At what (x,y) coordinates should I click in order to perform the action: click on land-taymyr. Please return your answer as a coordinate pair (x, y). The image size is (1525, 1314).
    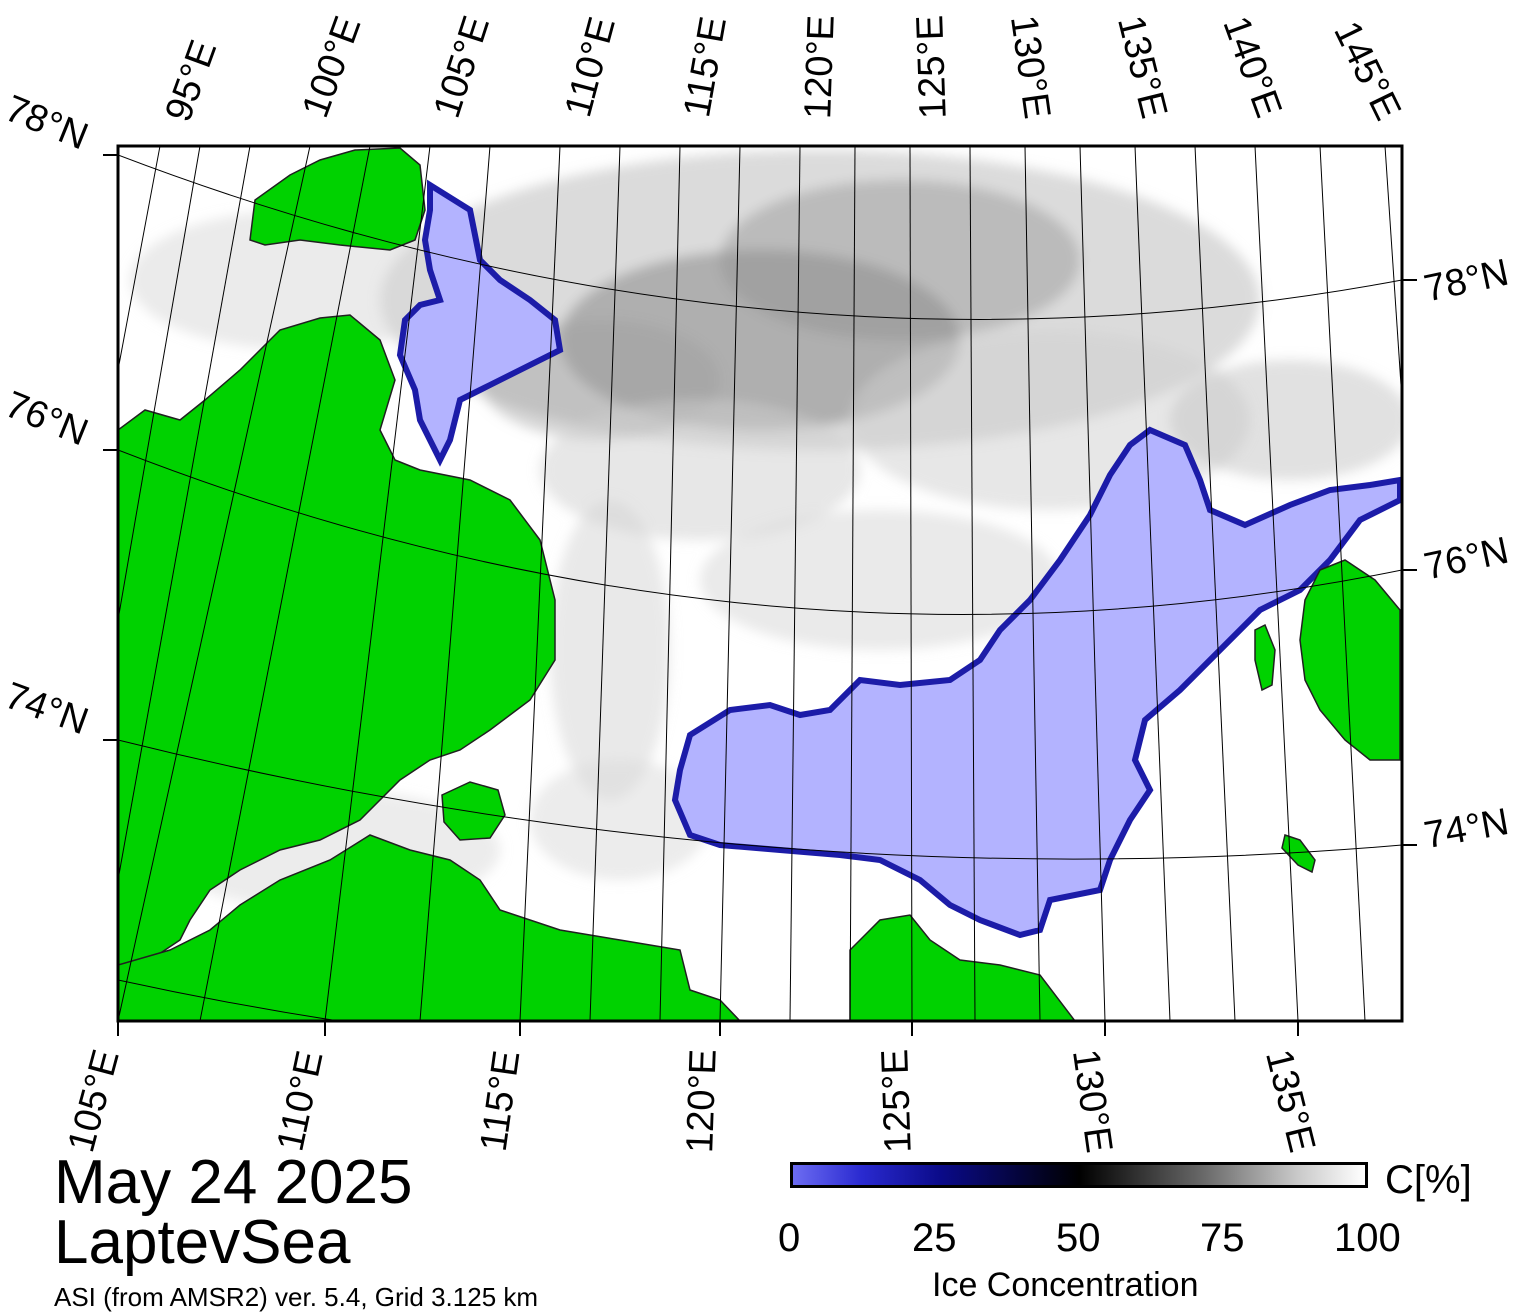
    Looking at the image, I should click on (337, 640).